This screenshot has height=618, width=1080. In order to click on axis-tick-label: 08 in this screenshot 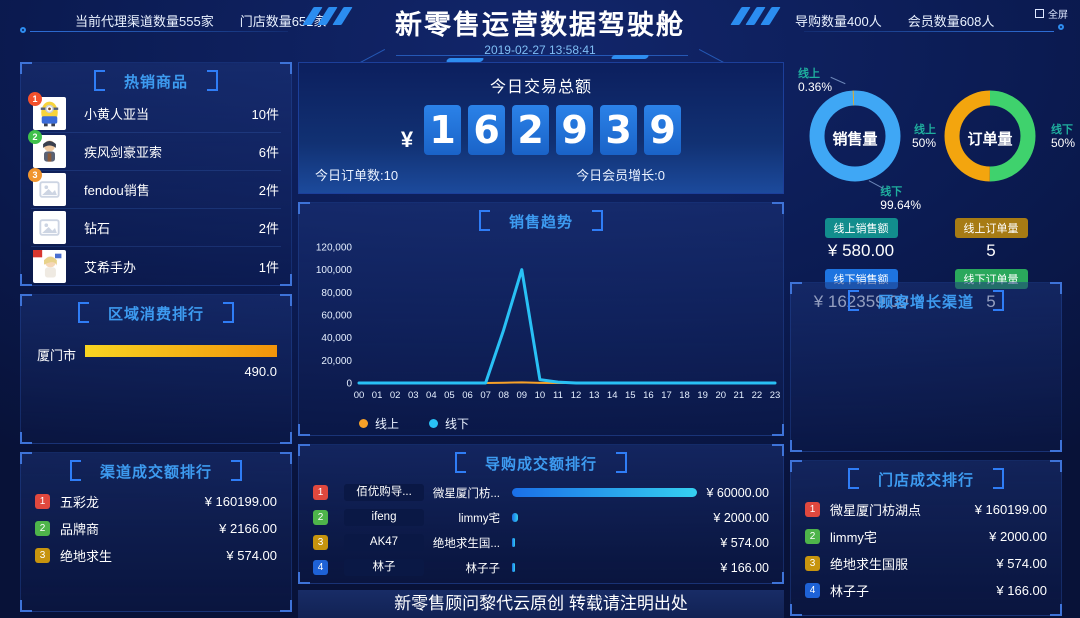, I will do `click(503, 395)`.